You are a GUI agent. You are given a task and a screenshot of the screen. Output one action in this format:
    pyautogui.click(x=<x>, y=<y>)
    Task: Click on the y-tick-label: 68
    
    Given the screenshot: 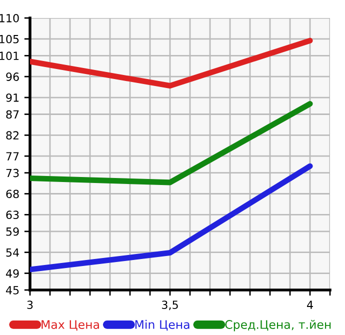 What is the action you would take?
    pyautogui.click(x=12, y=194)
    